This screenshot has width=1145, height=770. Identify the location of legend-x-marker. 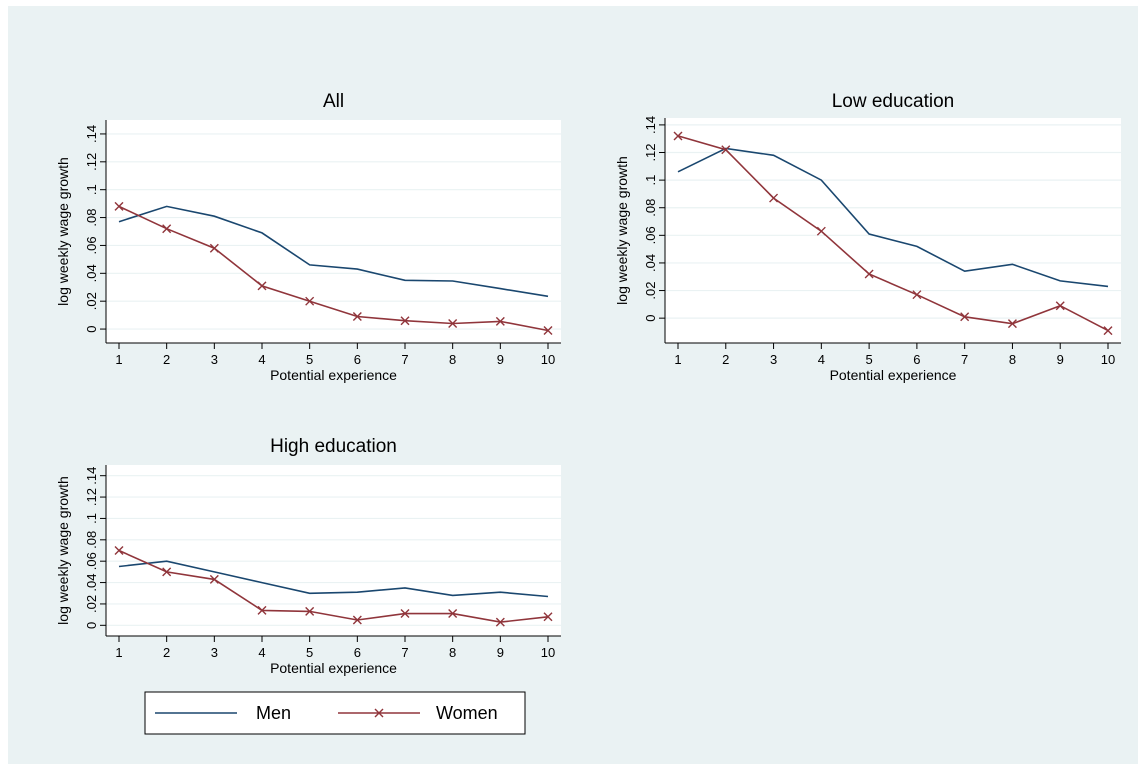
(379, 713).